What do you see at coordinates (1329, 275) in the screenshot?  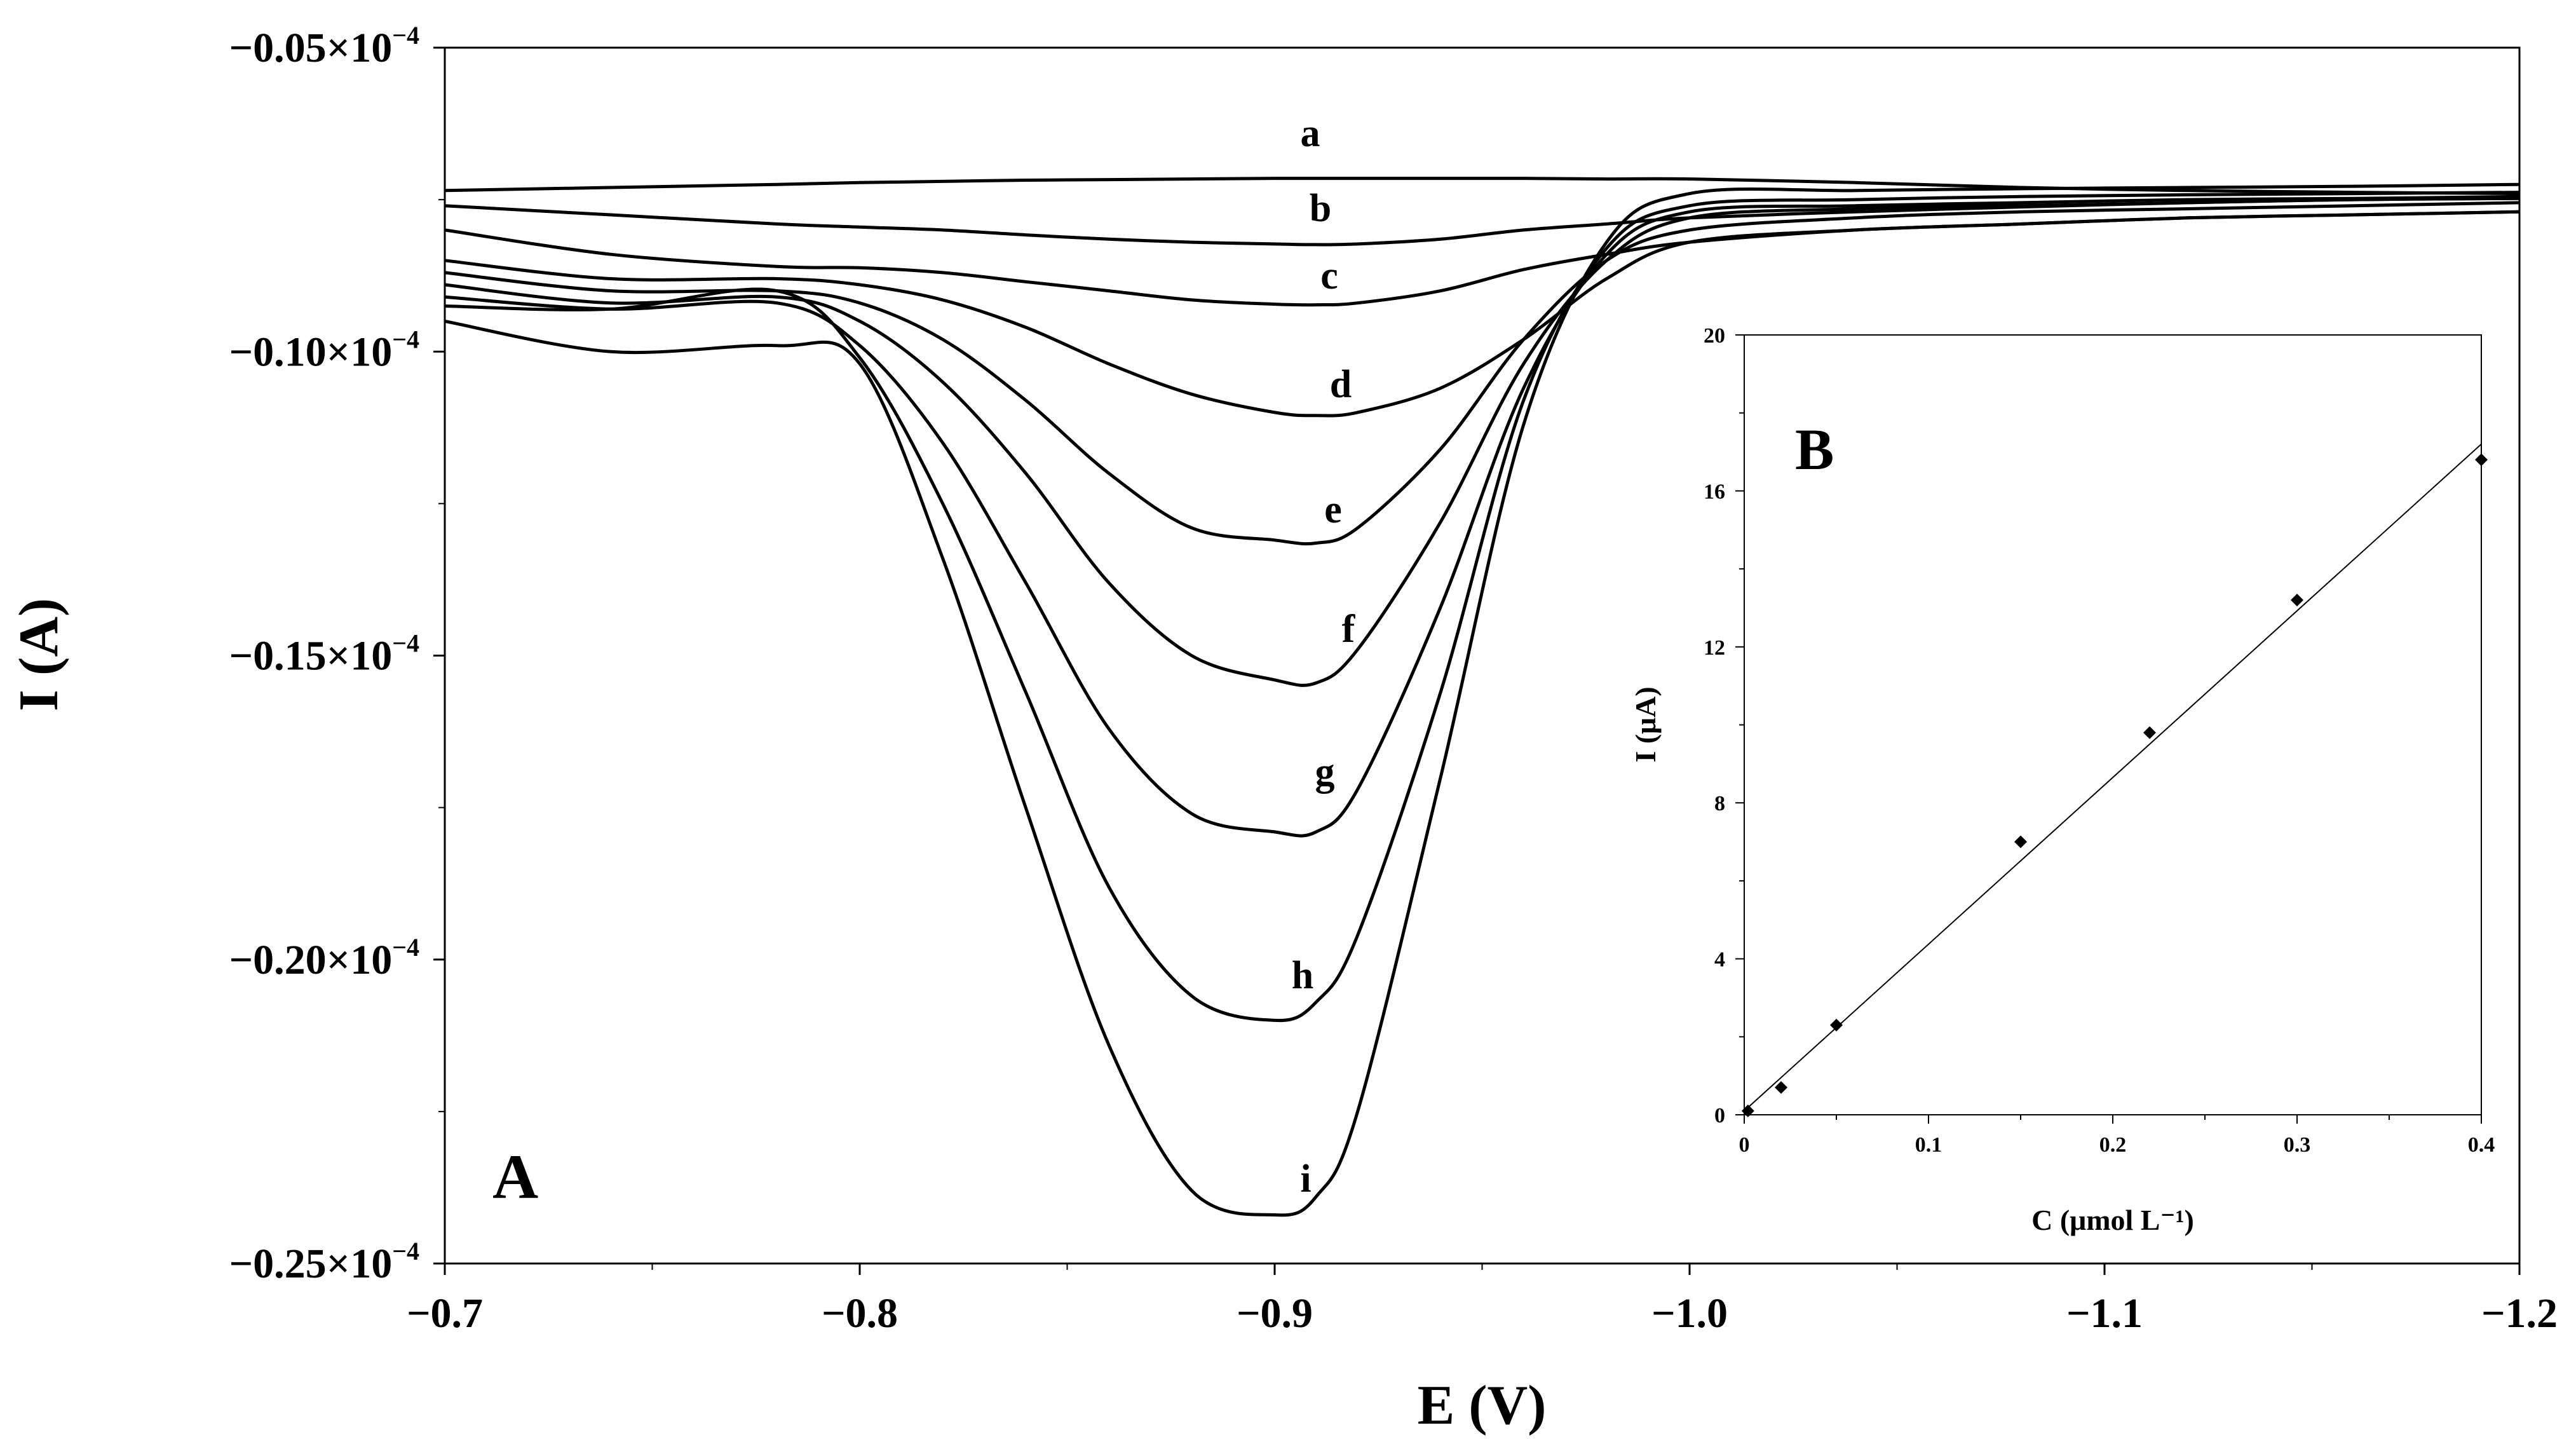 I see `curve-label-c: c` at bounding box center [1329, 275].